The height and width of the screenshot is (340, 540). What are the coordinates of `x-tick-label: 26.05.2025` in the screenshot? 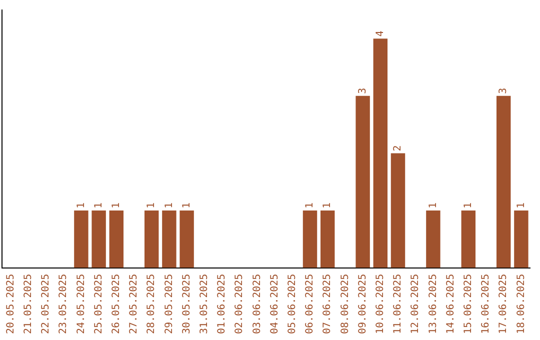 It's located at (116, 304).